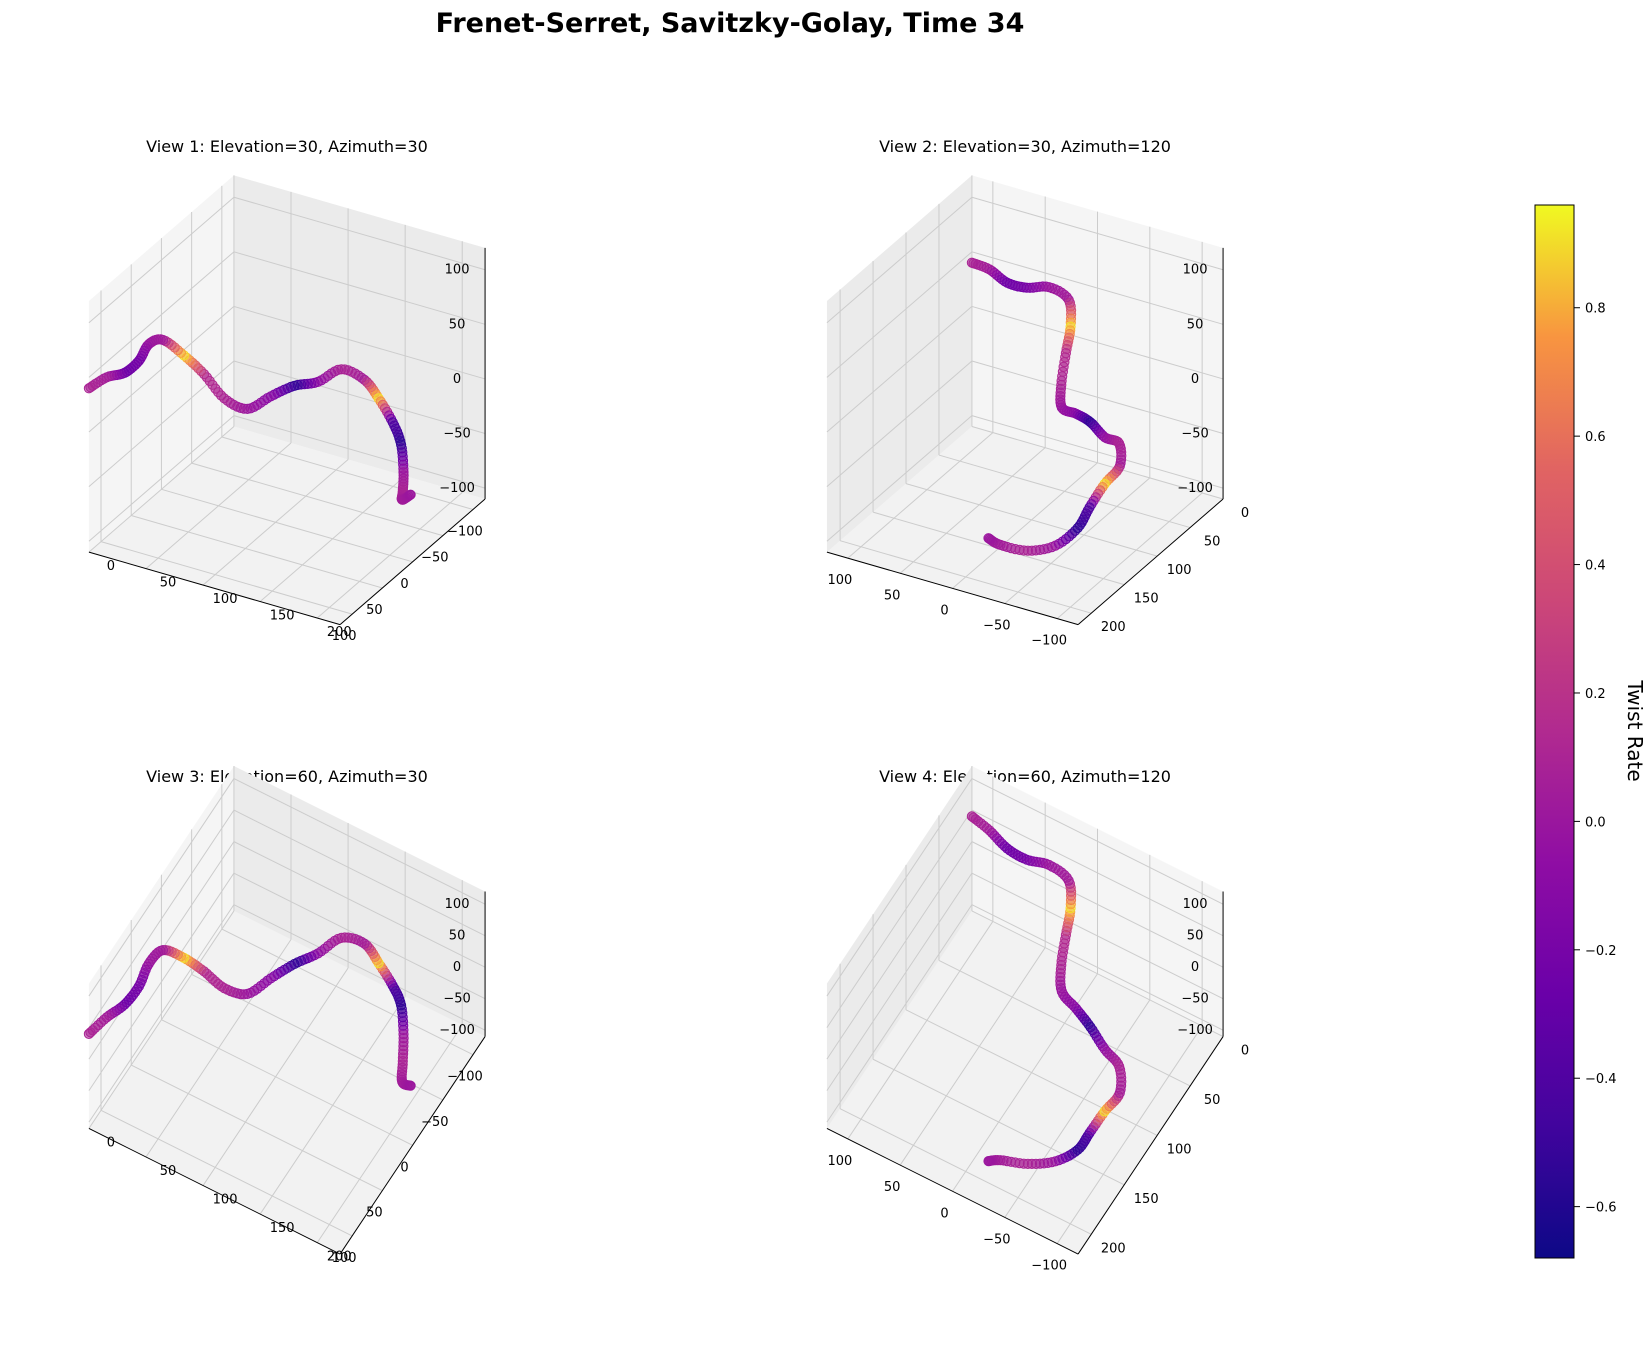  What do you see at coordinates (1245, 1051) in the screenshot?
I see `y-tick-label: 0` at bounding box center [1245, 1051].